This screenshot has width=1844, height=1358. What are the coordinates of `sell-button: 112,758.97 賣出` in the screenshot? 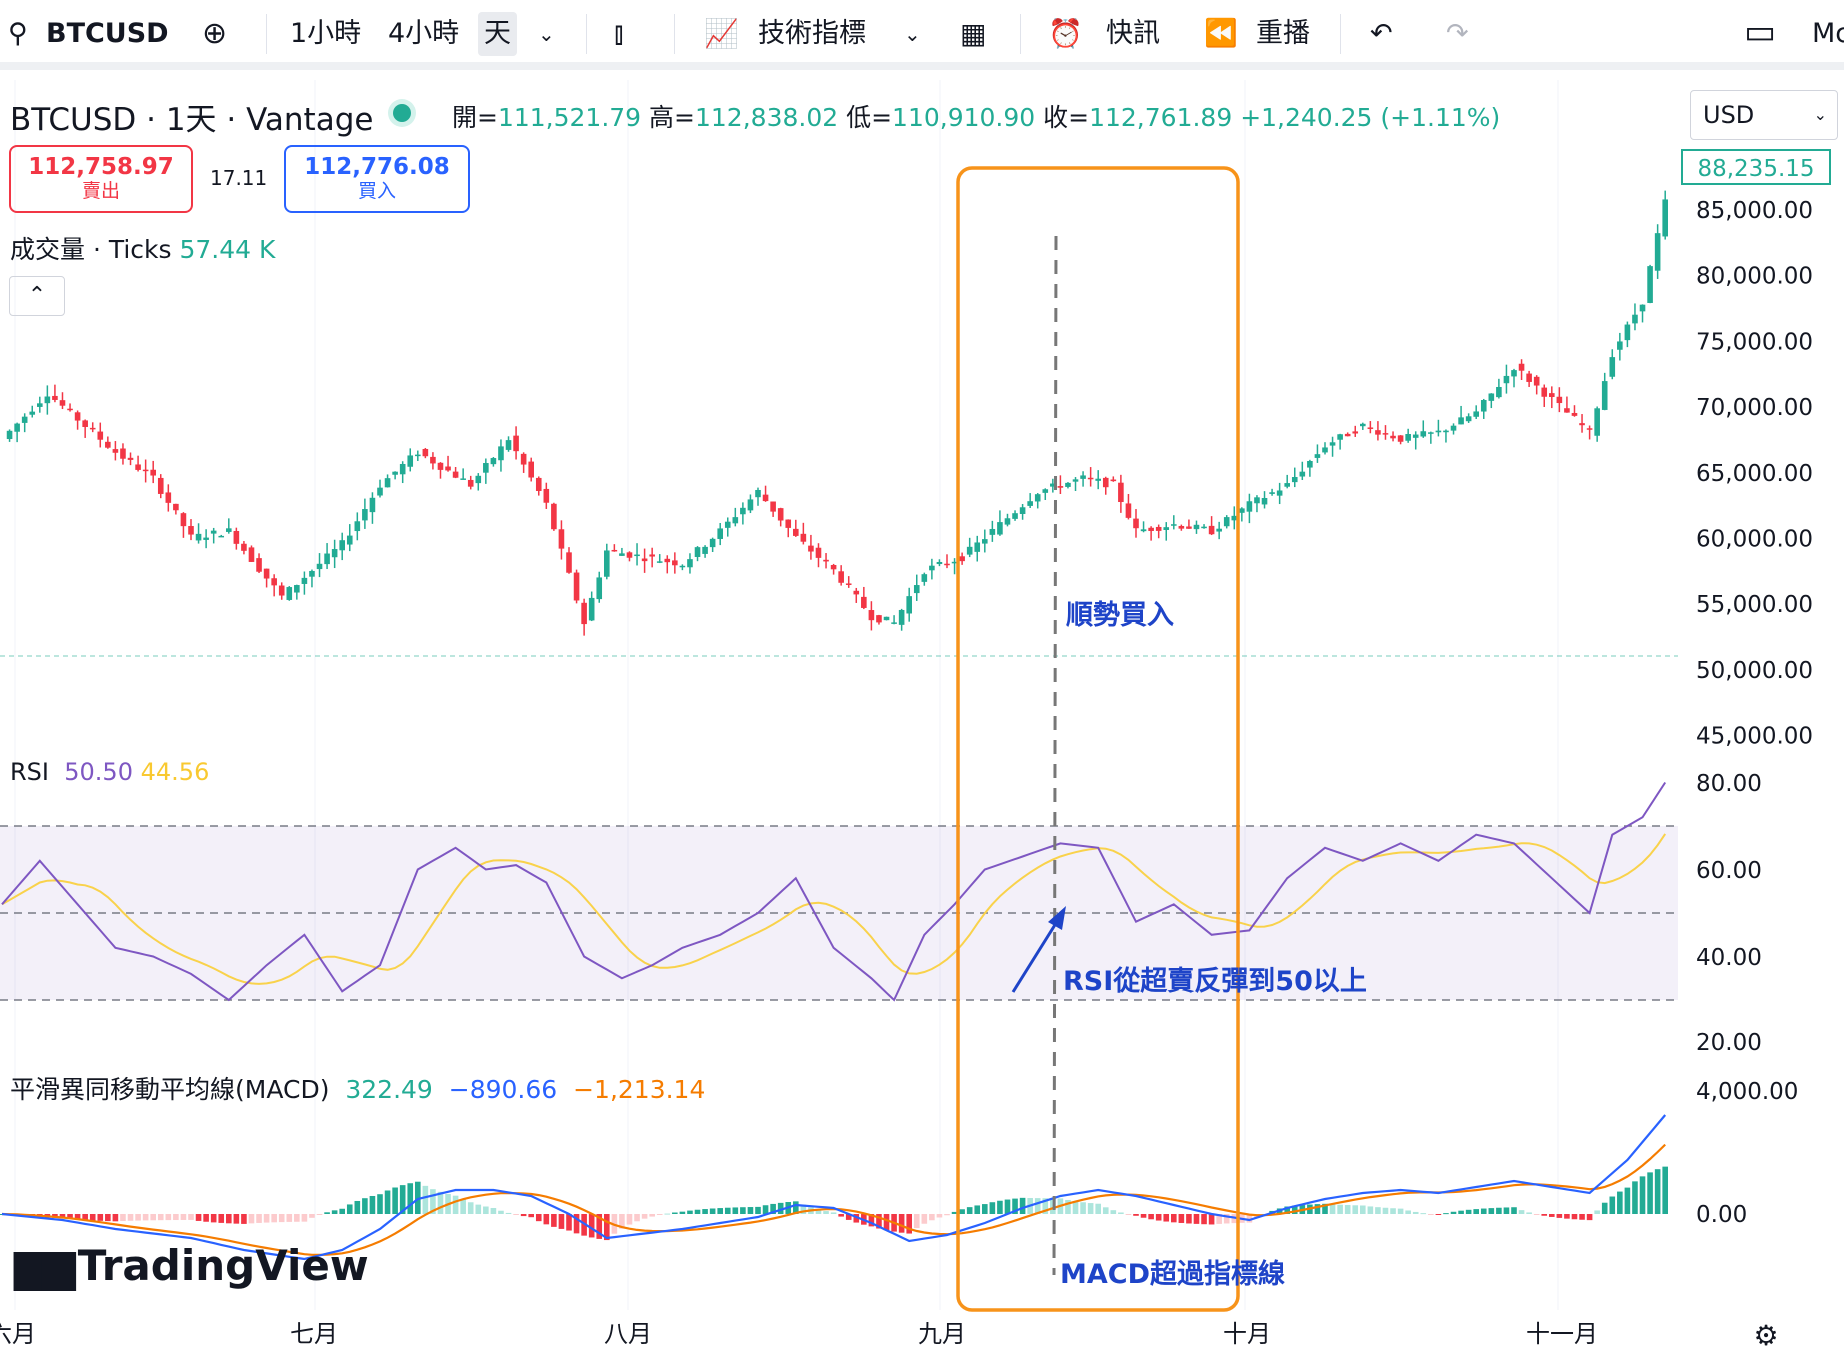 It's located at (101, 179).